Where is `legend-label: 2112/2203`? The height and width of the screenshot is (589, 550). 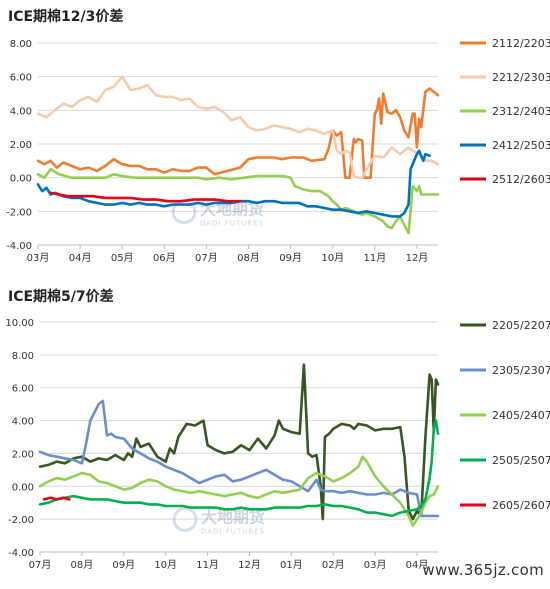
legend-label: 2112/2203 is located at coordinates (521, 43).